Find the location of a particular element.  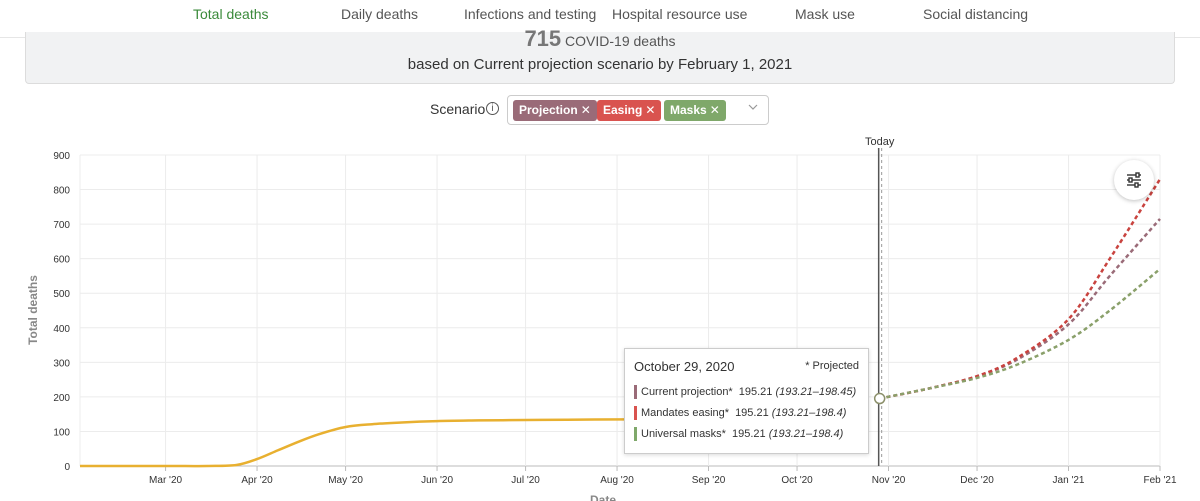

tab-infections-testing: Infections and testing is located at coordinates (530, 14).